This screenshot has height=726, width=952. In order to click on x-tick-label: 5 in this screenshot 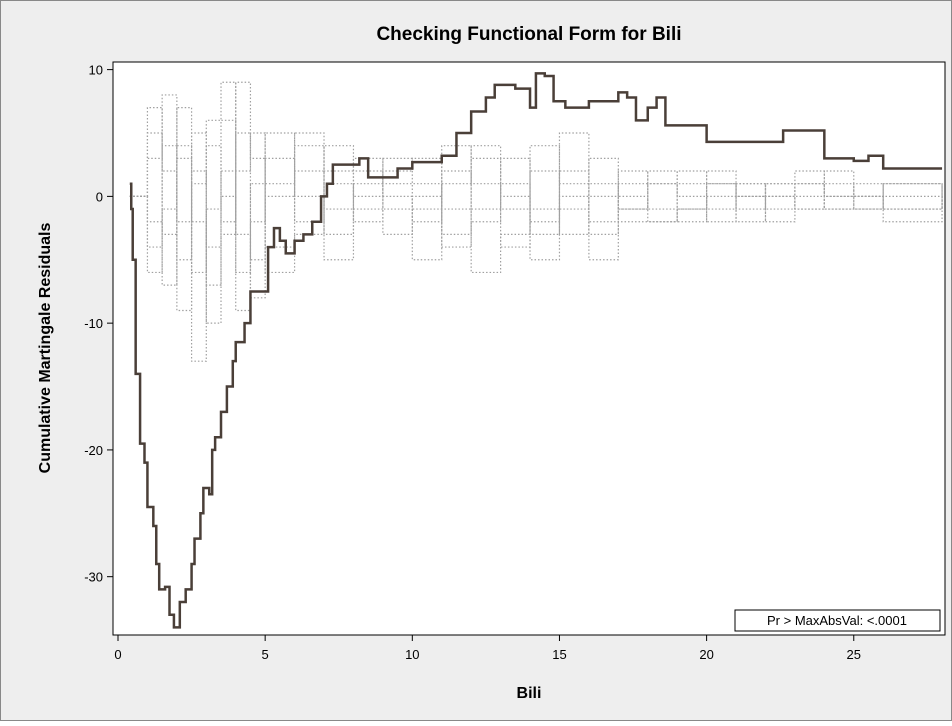, I will do `click(265, 654)`.